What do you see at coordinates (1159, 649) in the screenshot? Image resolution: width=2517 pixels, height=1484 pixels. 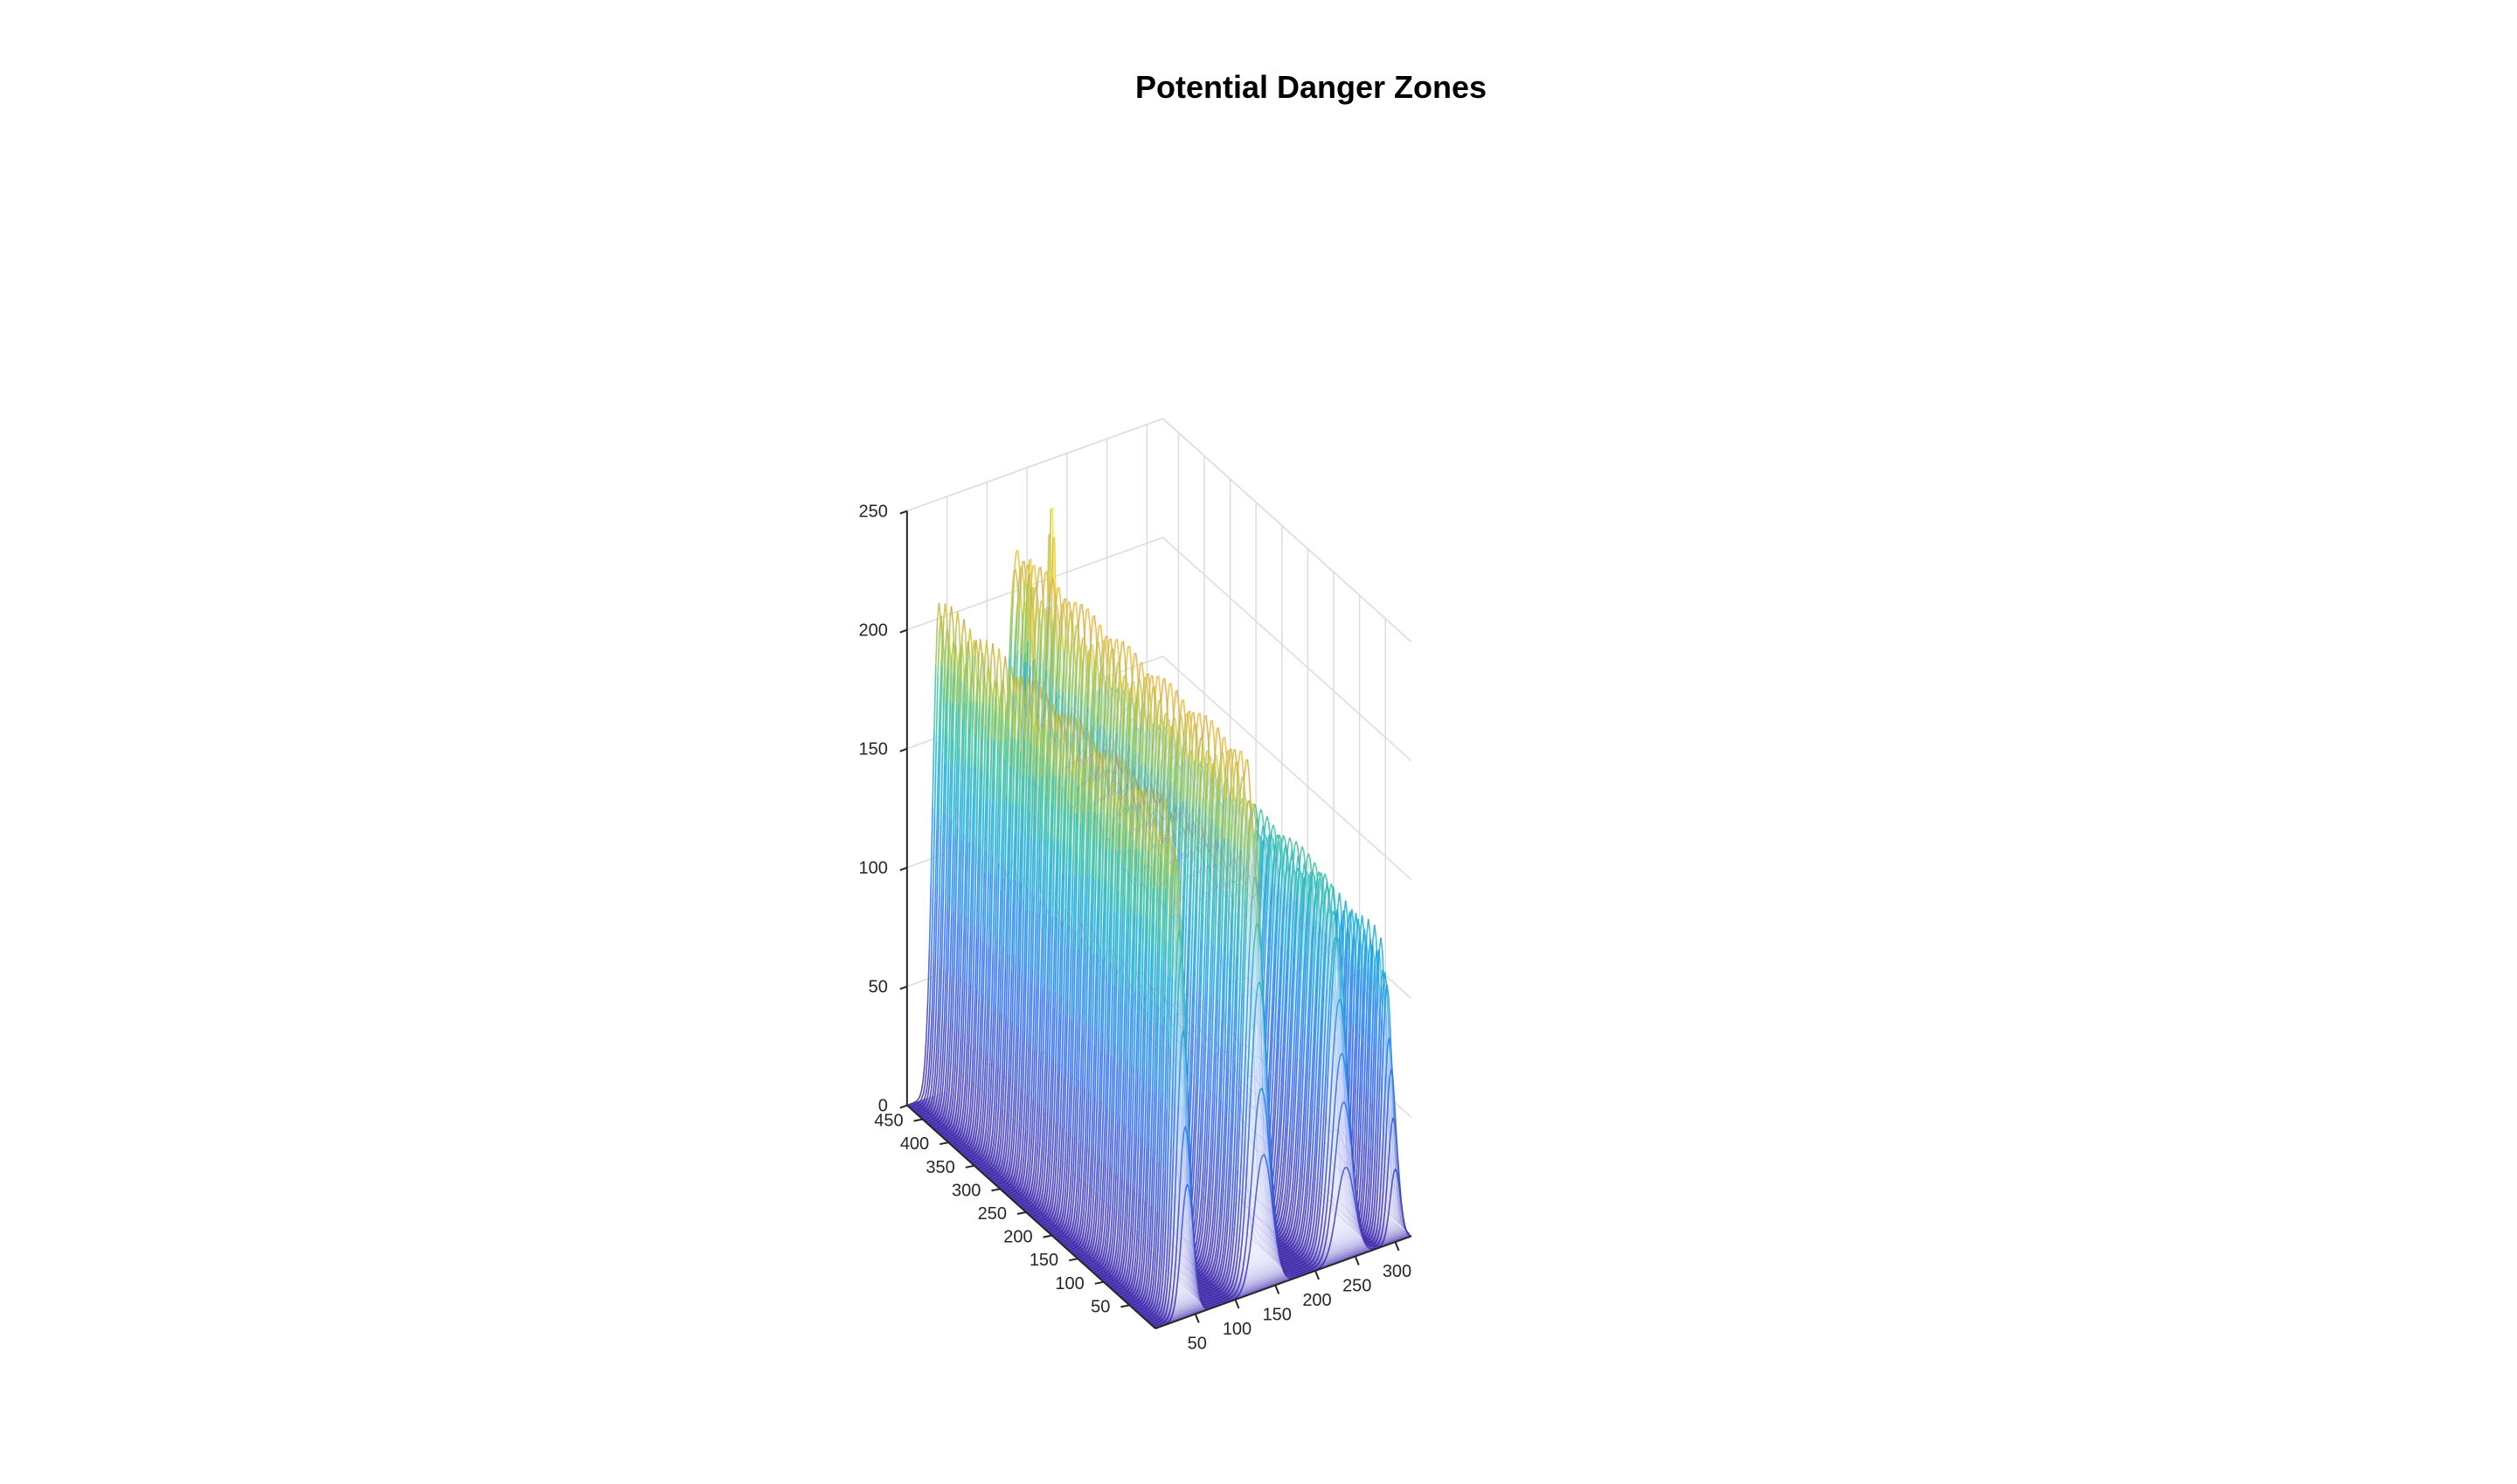 I see `z-gridline` at bounding box center [1159, 649].